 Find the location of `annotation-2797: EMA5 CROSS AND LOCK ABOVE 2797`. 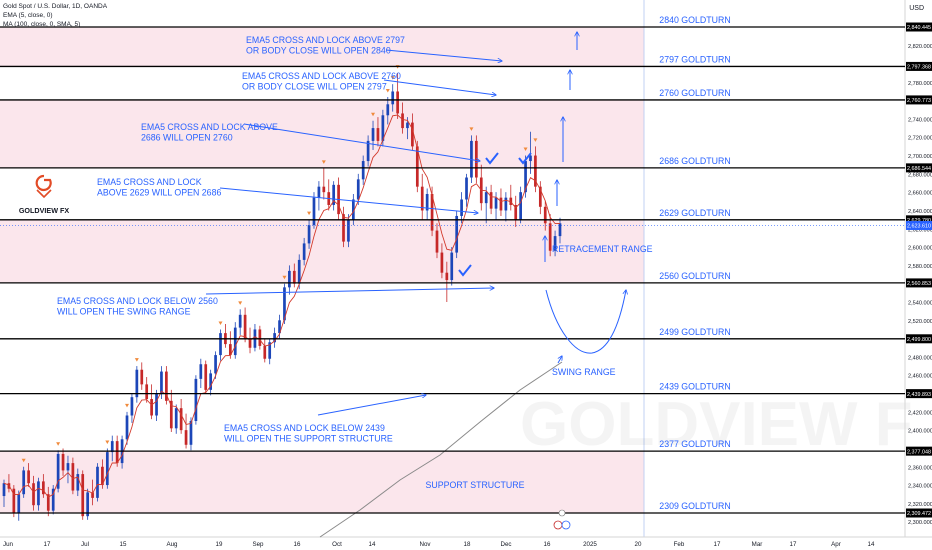

annotation-2797: EMA5 CROSS AND LOCK ABOVE 2797 is located at coordinates (325, 40).